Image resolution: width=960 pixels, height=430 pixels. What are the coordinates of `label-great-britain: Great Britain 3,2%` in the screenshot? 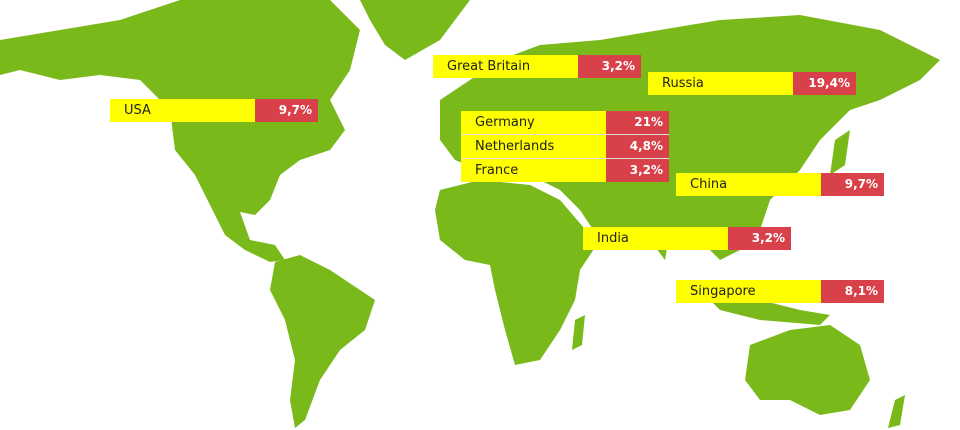 It's located at (537, 66).